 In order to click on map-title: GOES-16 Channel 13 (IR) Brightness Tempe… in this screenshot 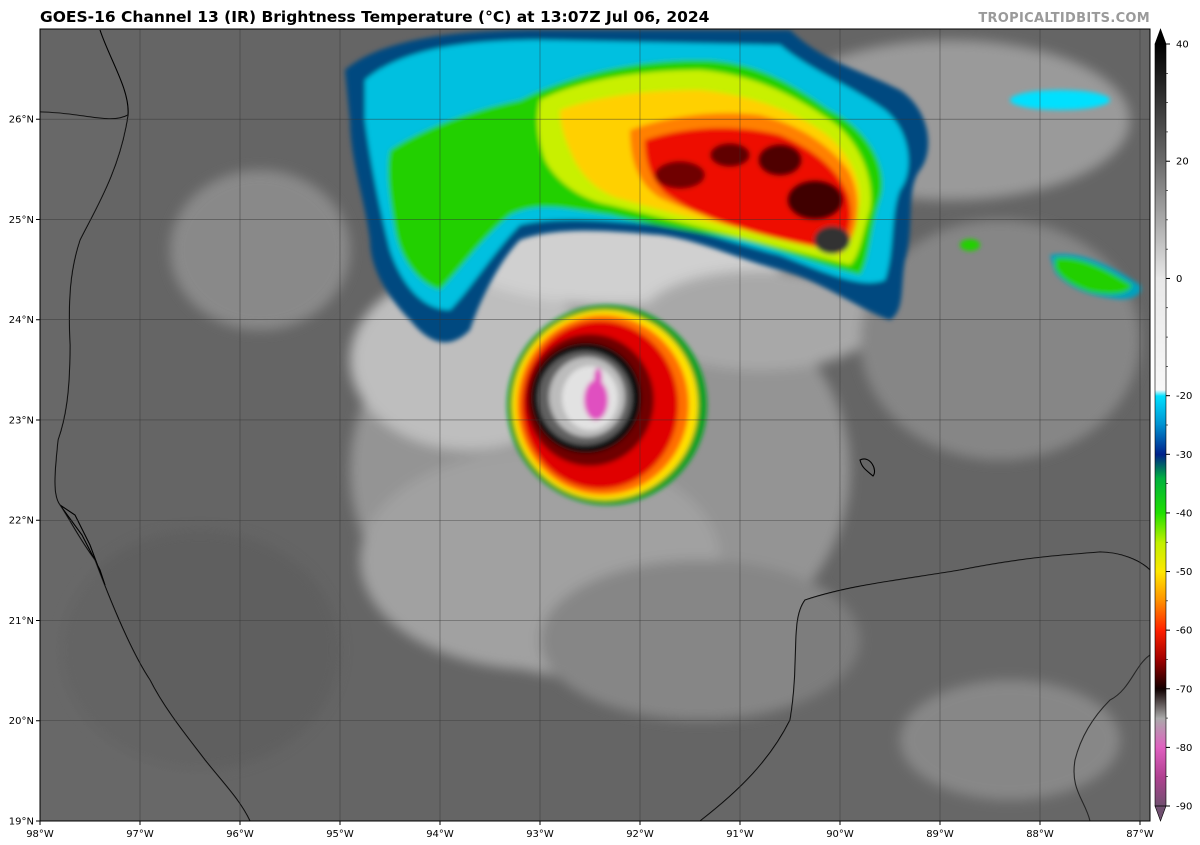, I will do `click(375, 17)`.